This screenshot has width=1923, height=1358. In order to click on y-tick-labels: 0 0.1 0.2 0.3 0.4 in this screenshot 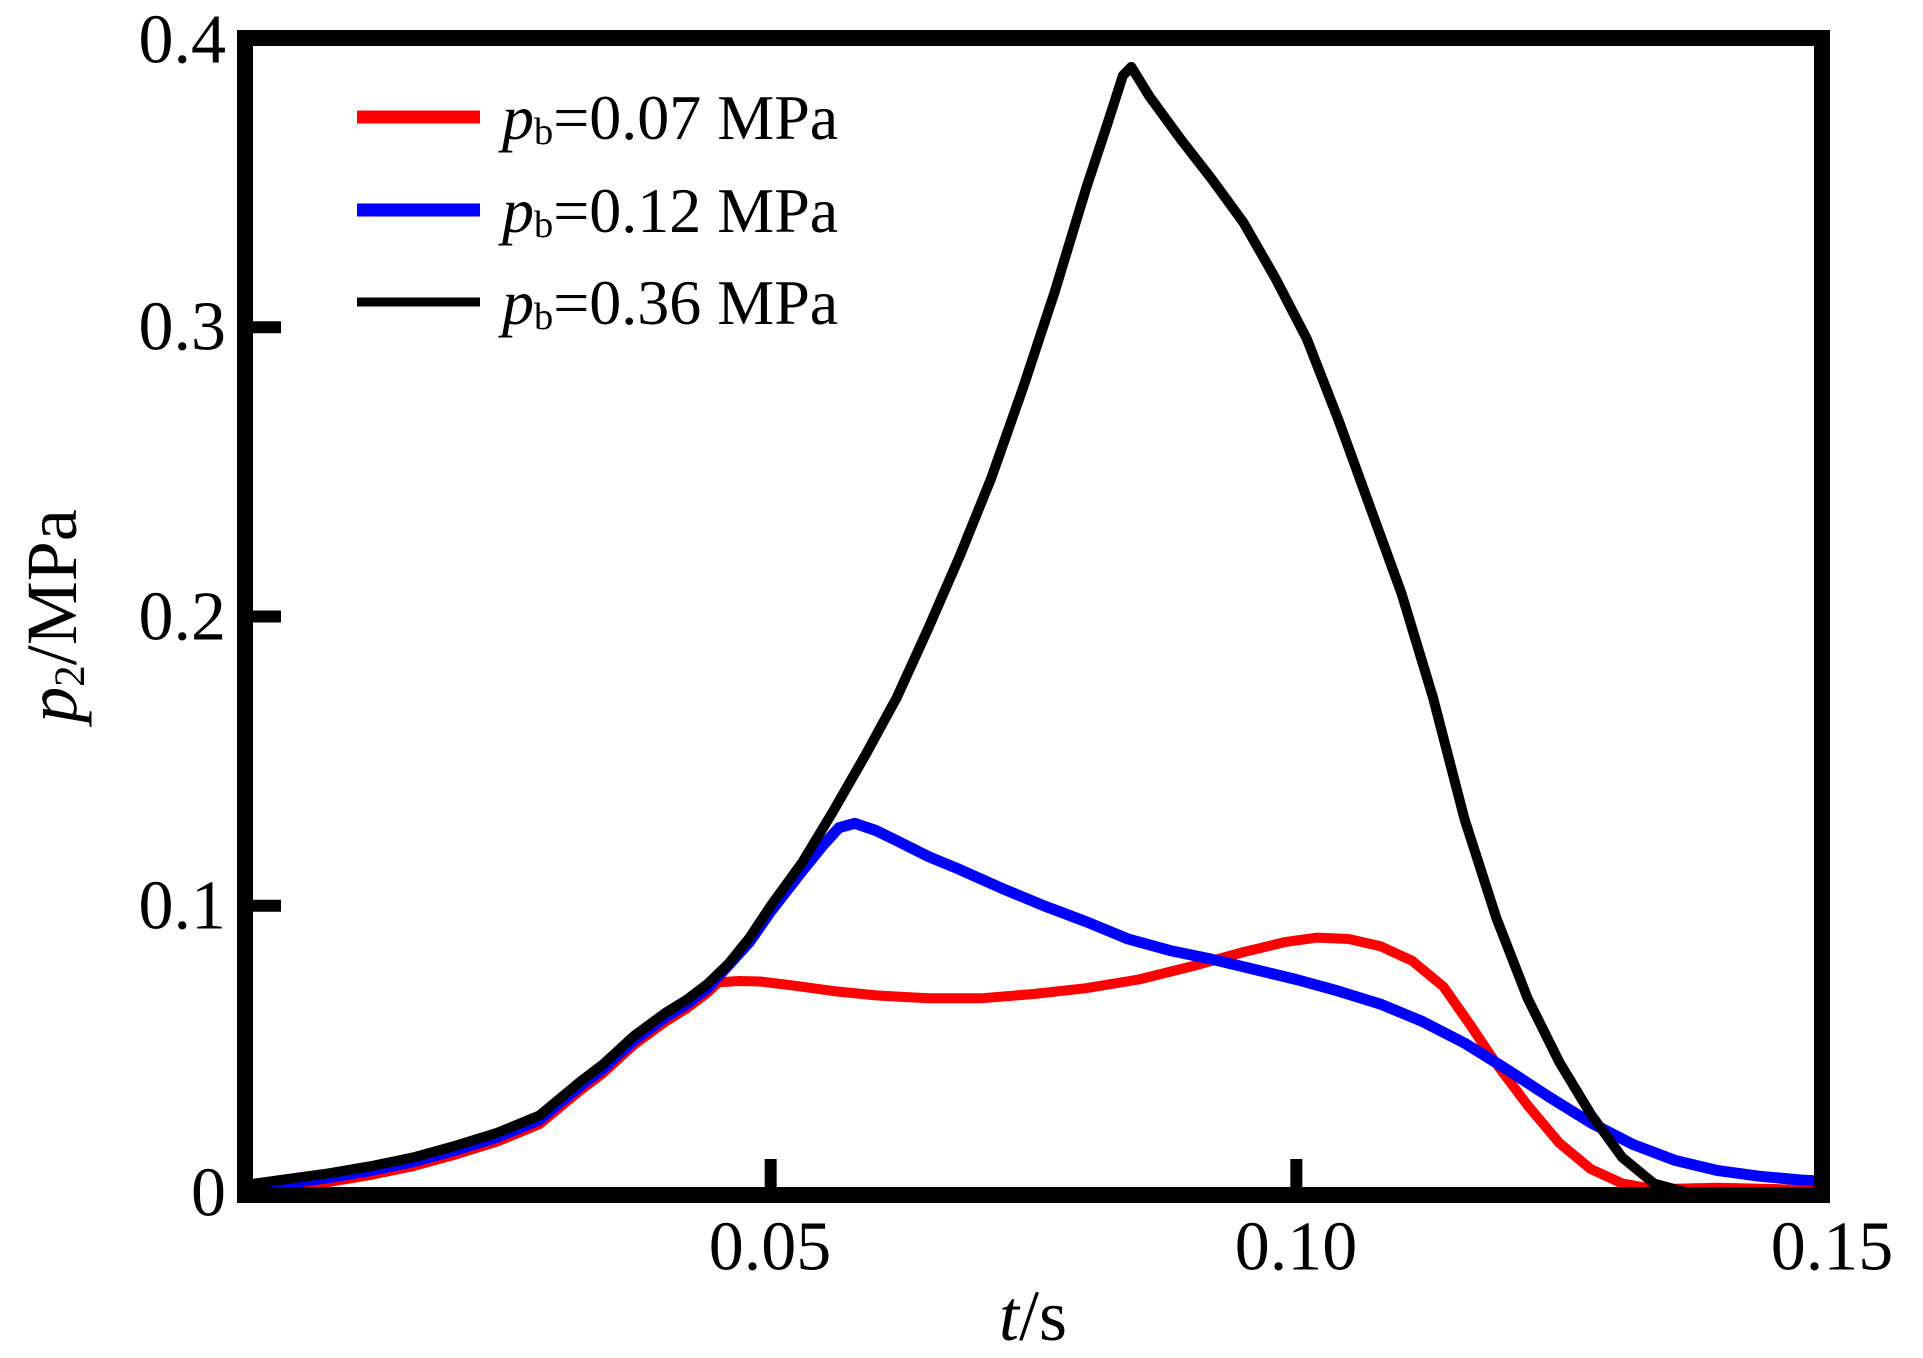, I will do `click(183, 617)`.